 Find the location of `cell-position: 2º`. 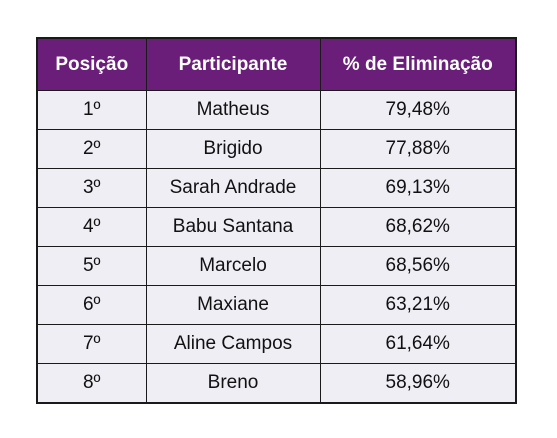

cell-position: 2º is located at coordinates (91, 149).